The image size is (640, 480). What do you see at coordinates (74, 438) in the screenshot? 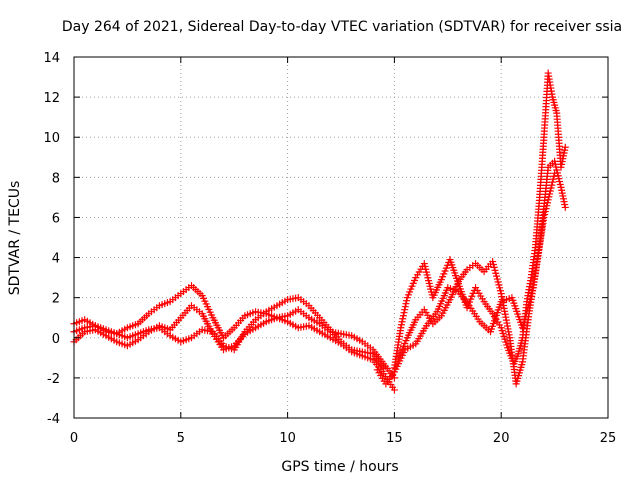
I see `x-tick-label: 0` at bounding box center [74, 438].